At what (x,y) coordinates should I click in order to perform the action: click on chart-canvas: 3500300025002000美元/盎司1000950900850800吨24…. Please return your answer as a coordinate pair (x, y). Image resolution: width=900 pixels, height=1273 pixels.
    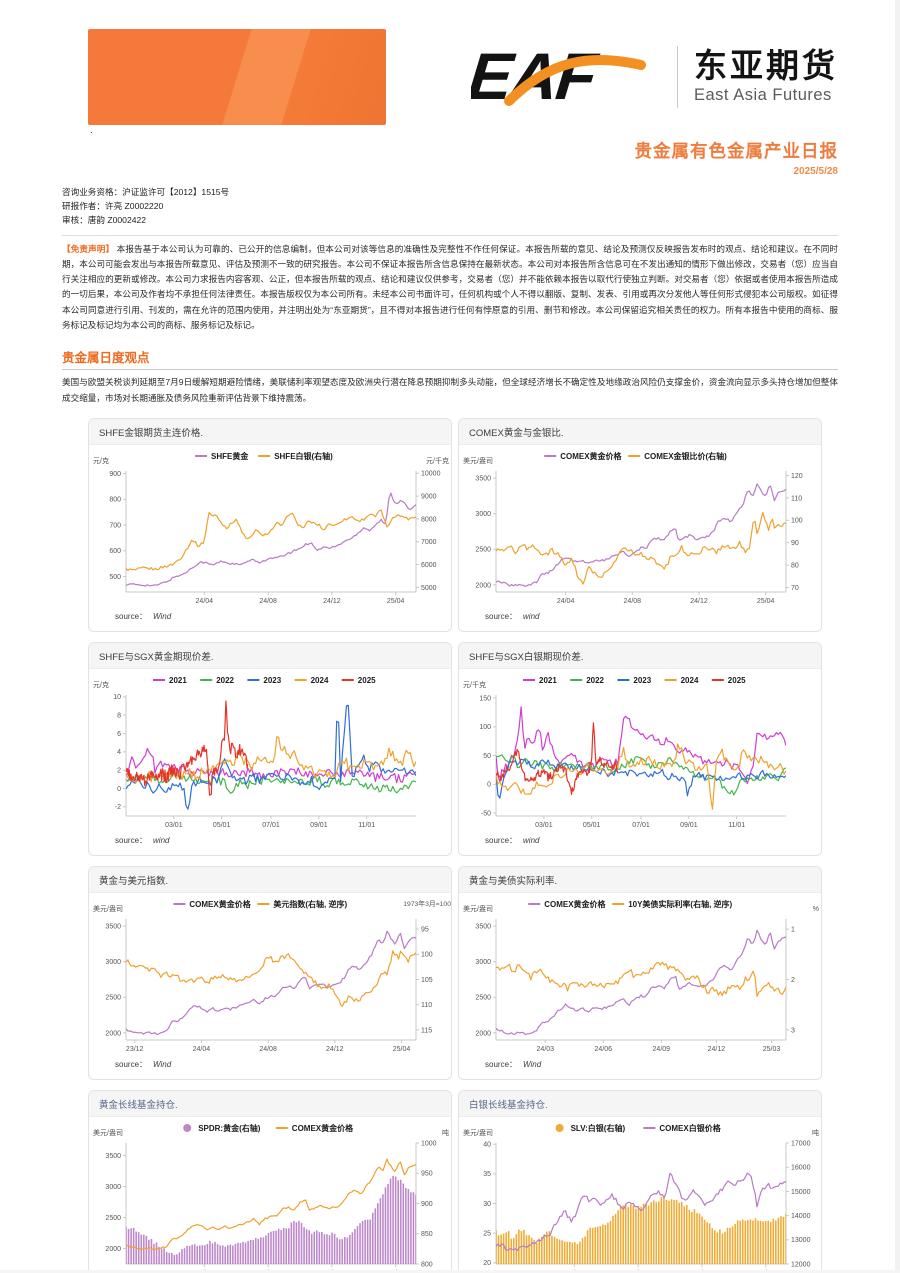
    Looking at the image, I should click on (270, 1195).